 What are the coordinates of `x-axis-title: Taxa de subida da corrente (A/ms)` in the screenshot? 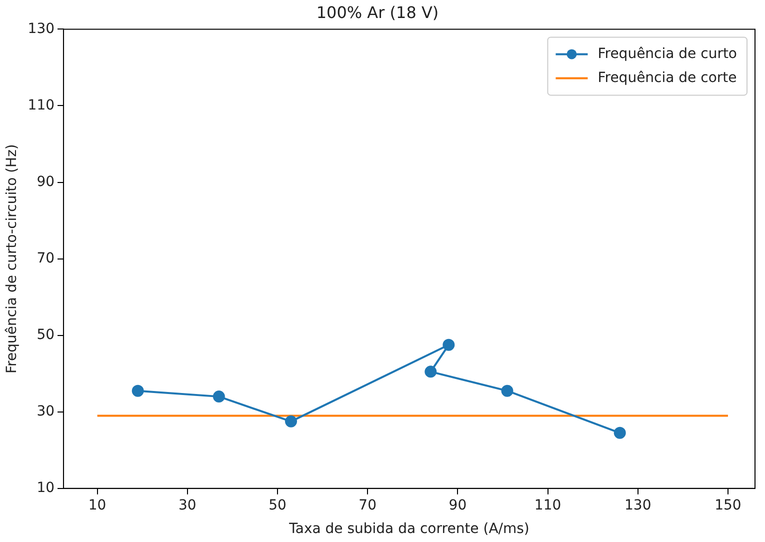 It's located at (409, 529).